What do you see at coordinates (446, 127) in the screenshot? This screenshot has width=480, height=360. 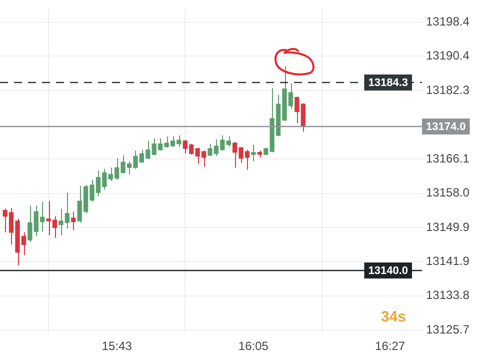 I see `ref-line-label: 13174.0` at bounding box center [446, 127].